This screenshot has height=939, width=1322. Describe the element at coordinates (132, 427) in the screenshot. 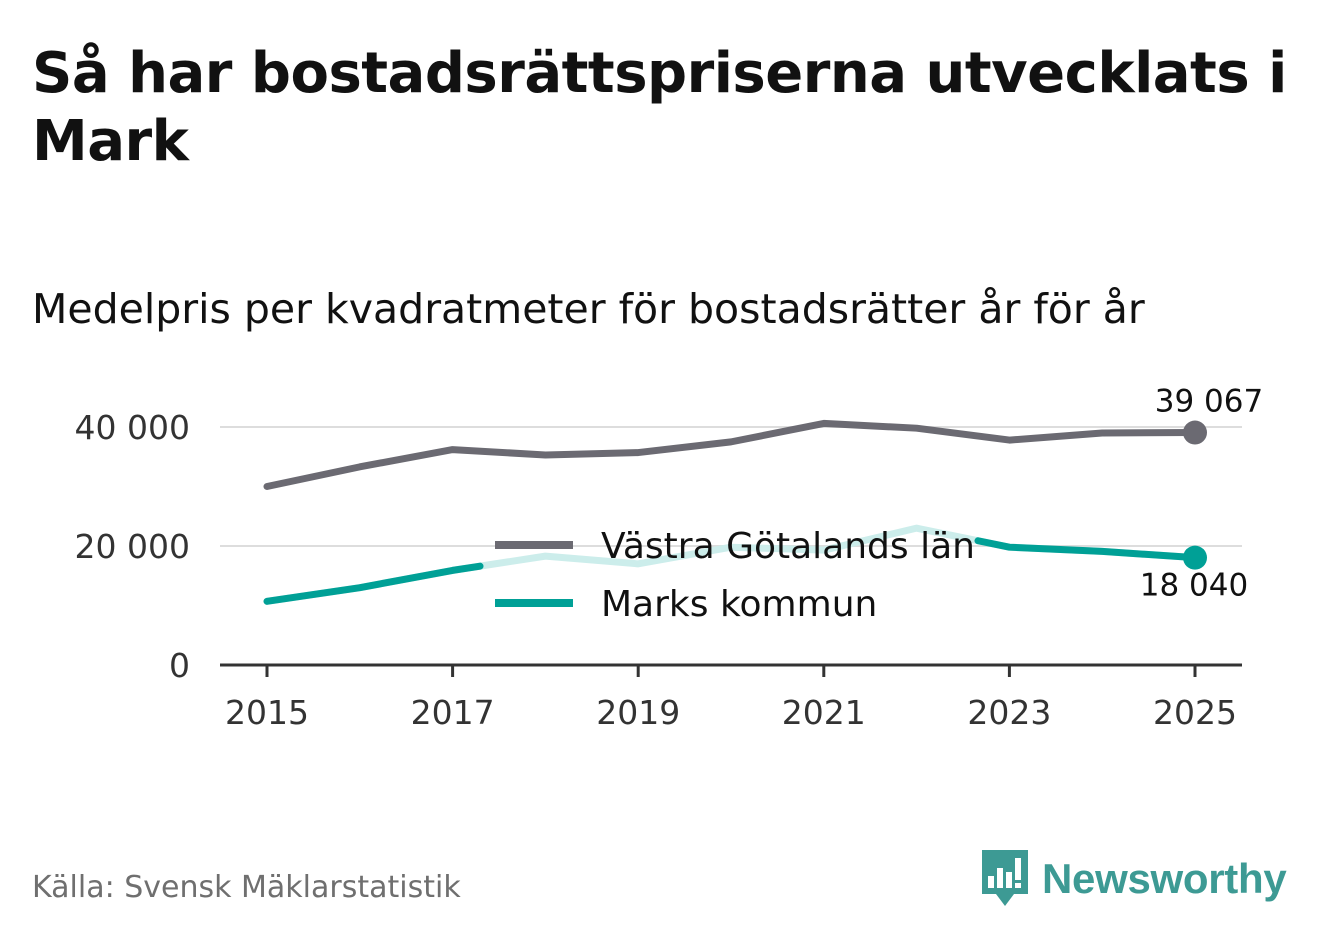

I see `y-tick-label: 40 000` at that location.